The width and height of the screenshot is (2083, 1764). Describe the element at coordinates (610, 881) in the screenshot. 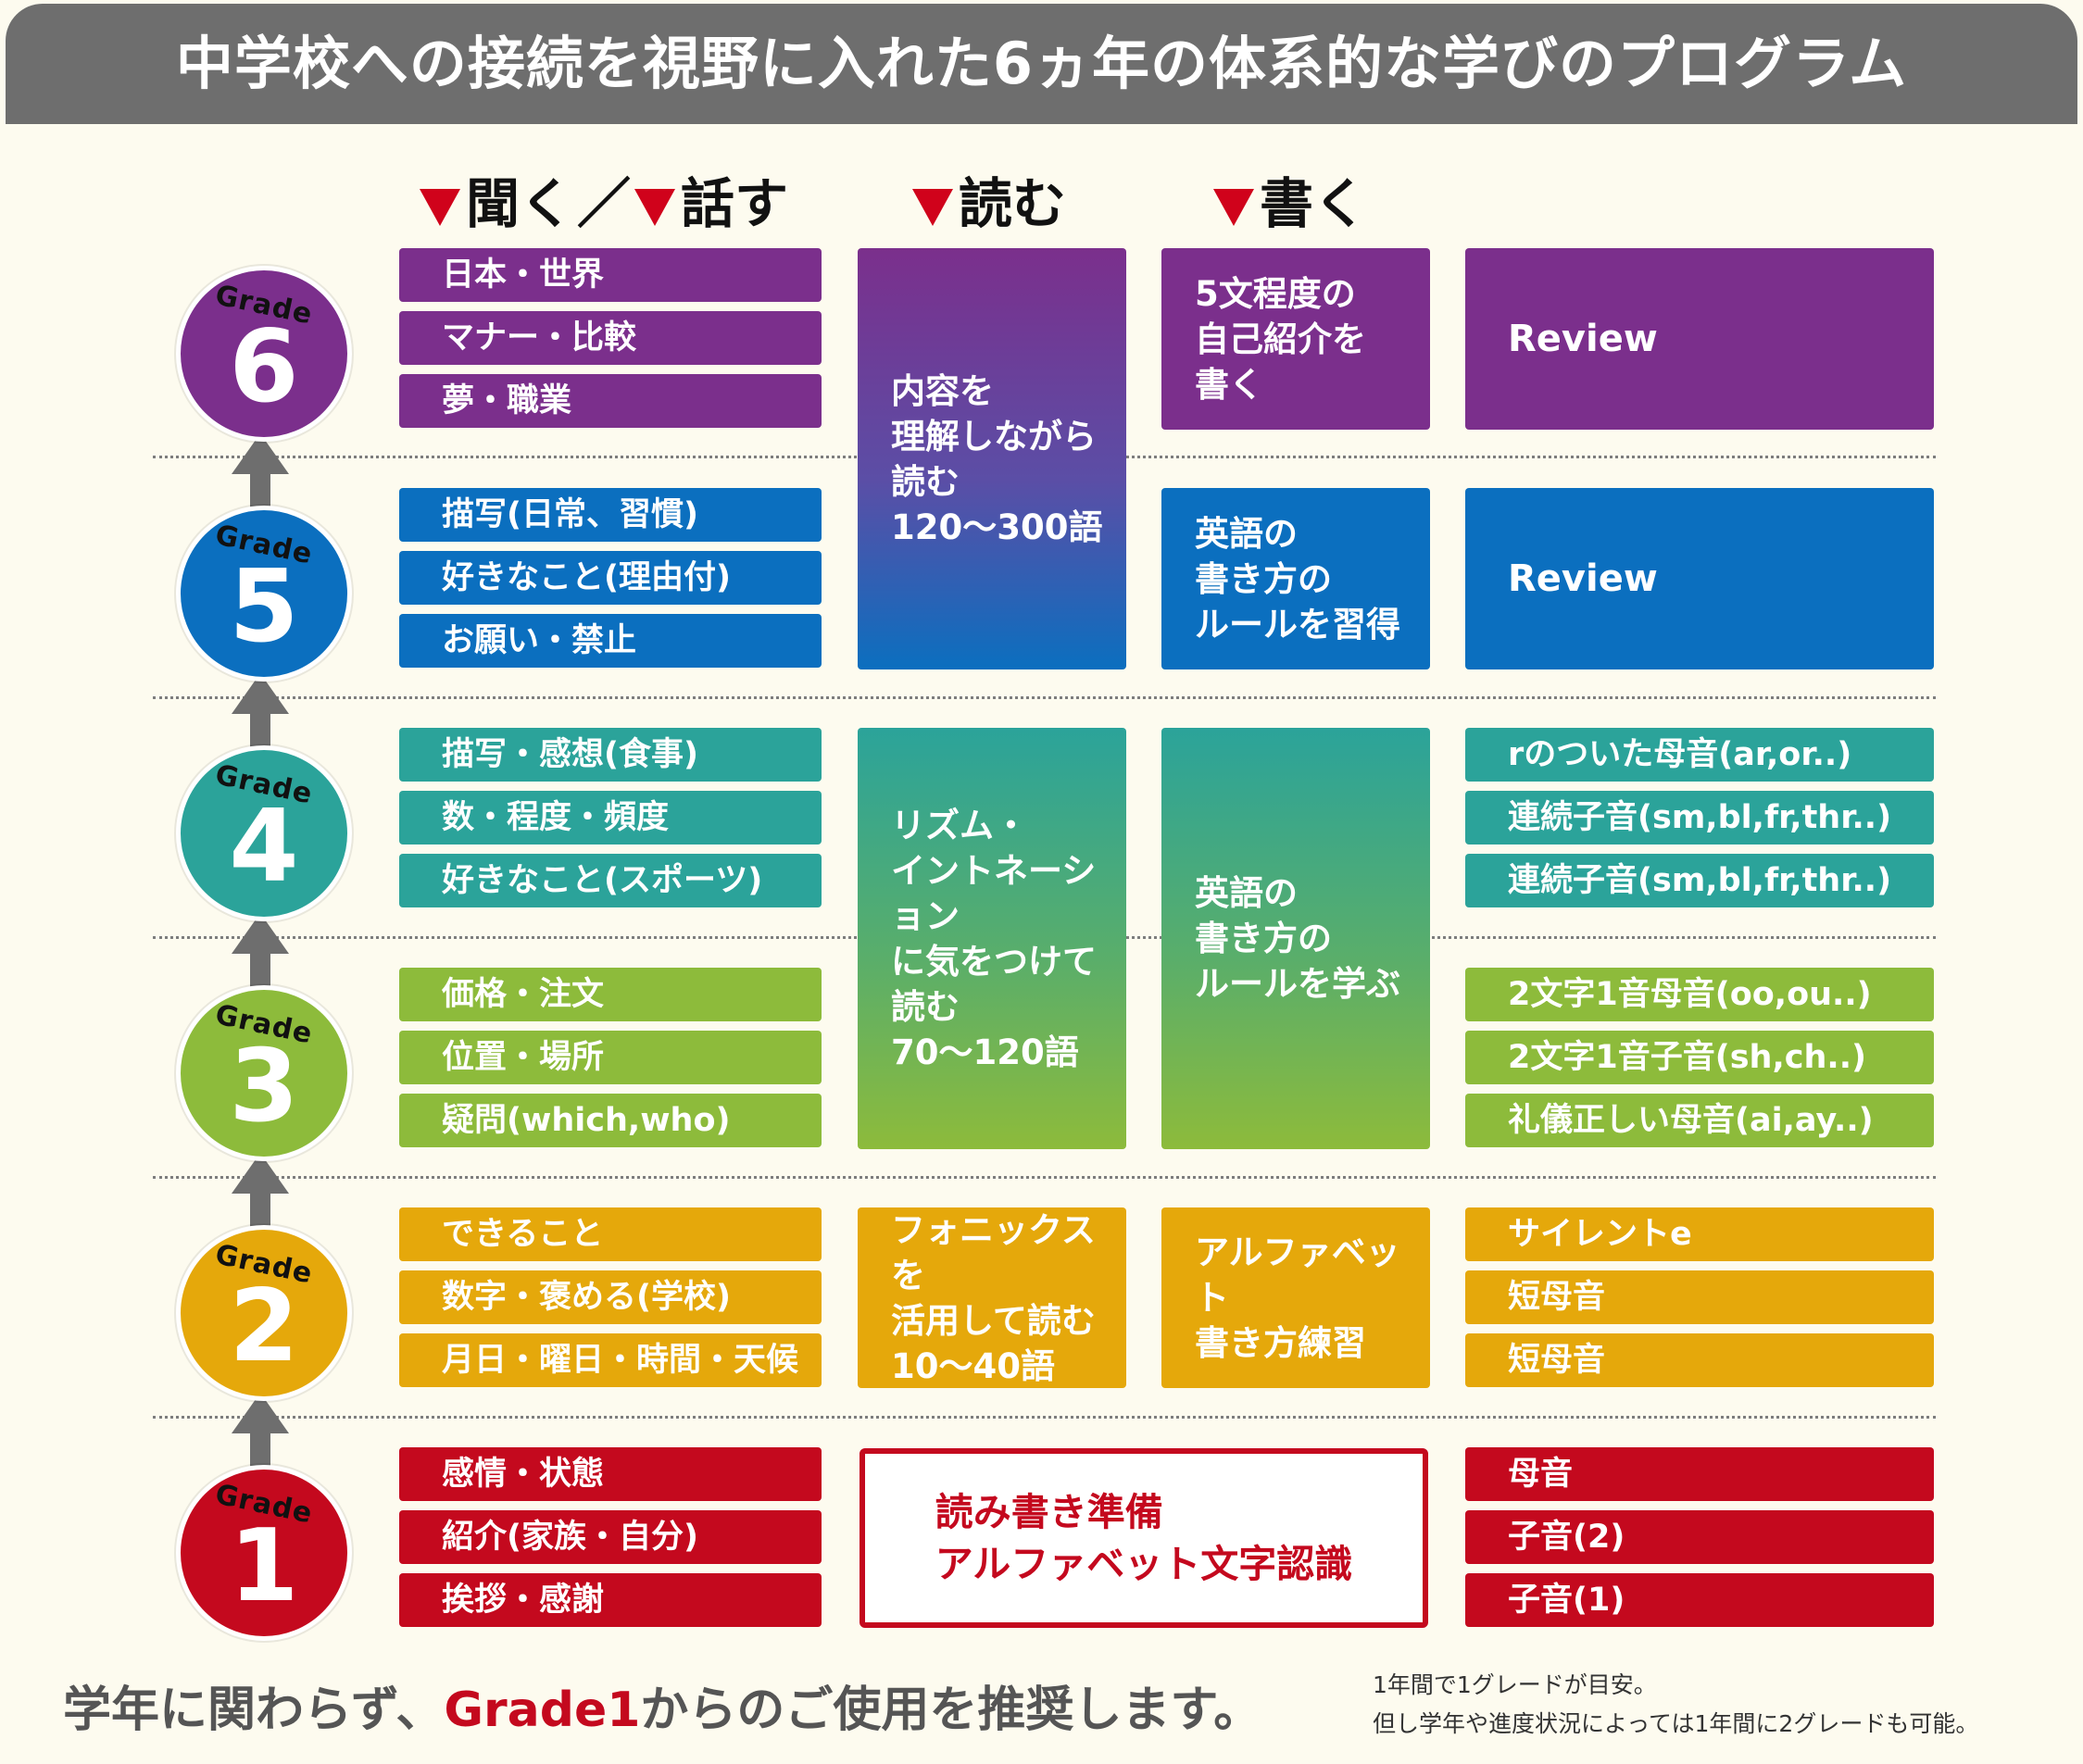

I see `listen-speak-item: 好きなこと(スポーツ)` at that location.